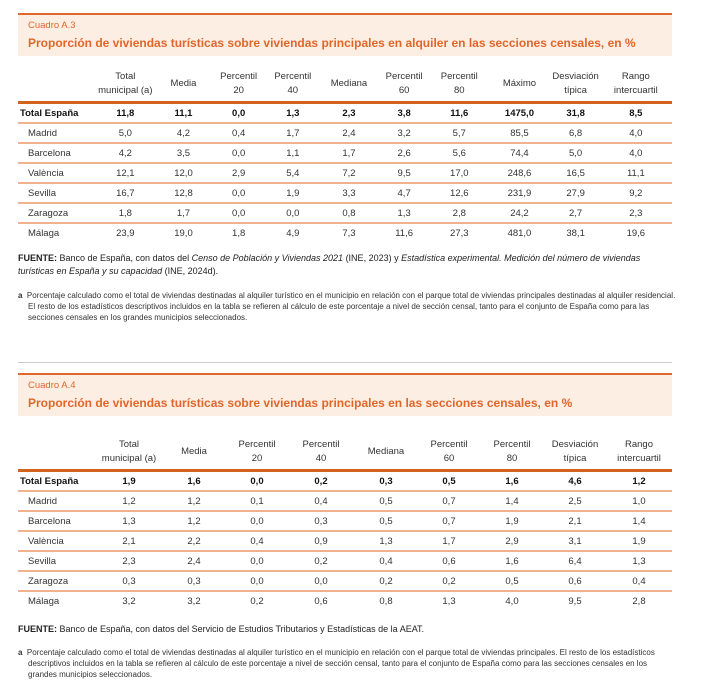 The image size is (722, 682). What do you see at coordinates (404, 90) in the screenshot?
I see `column-header-text: 60` at bounding box center [404, 90].